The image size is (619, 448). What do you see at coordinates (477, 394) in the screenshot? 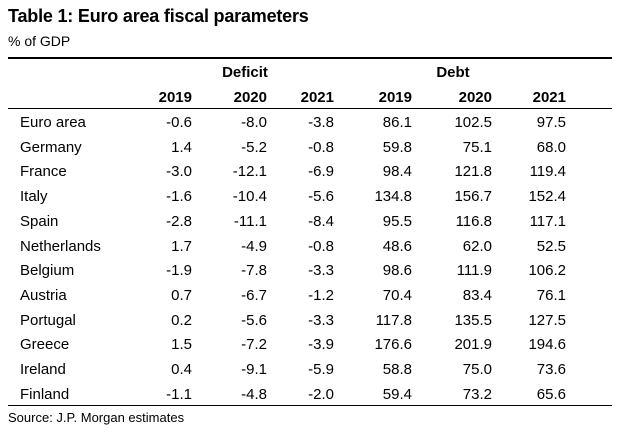
I see `table-cell: 73.2` at bounding box center [477, 394].